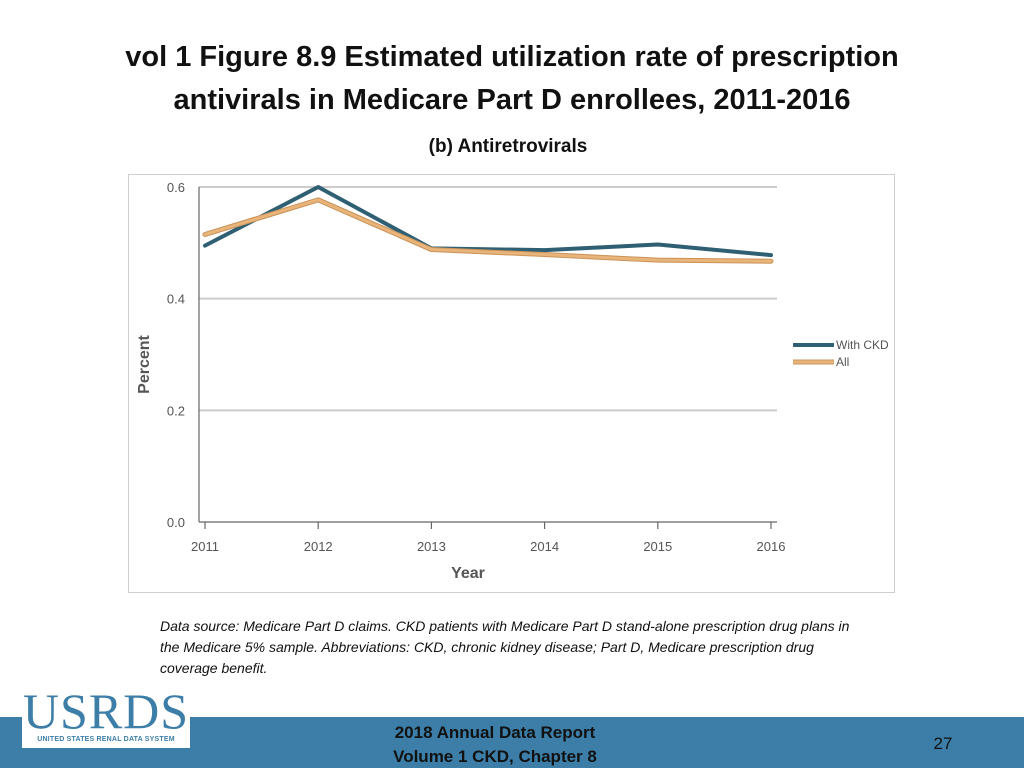 The height and width of the screenshot is (769, 1024). I want to click on x-tick-label: 2015, so click(657, 546).